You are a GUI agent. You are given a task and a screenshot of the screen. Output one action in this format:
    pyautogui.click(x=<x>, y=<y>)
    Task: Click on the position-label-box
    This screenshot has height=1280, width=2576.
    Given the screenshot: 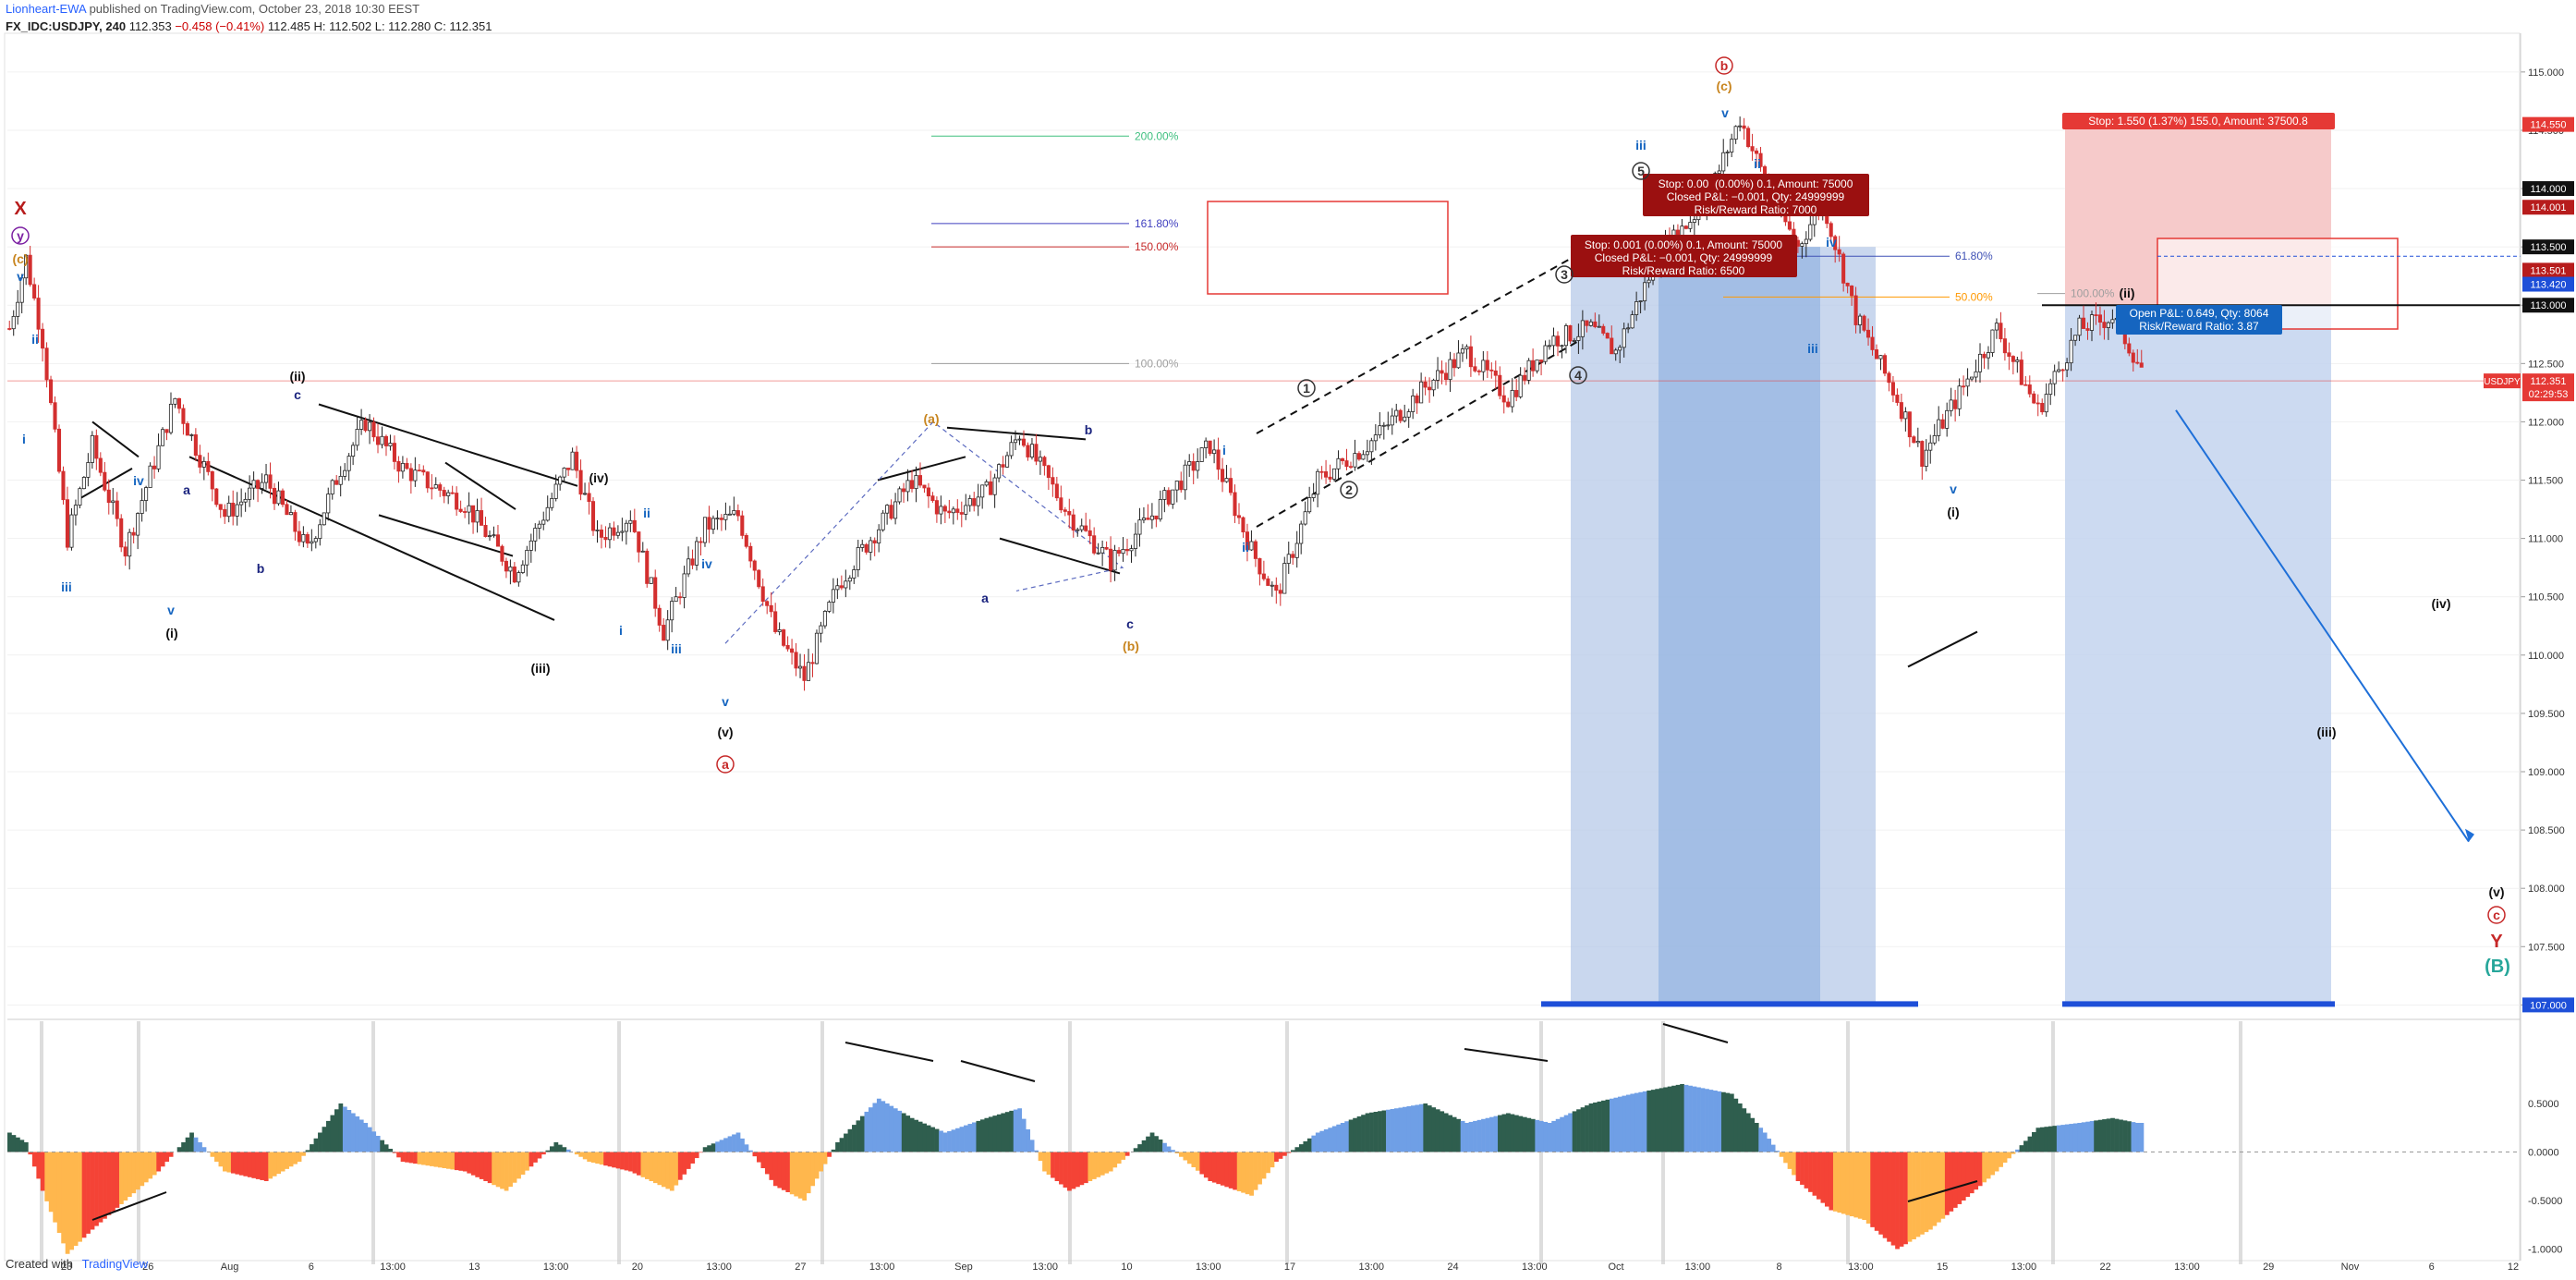 What is the action you would take?
    pyautogui.click(x=2199, y=320)
    